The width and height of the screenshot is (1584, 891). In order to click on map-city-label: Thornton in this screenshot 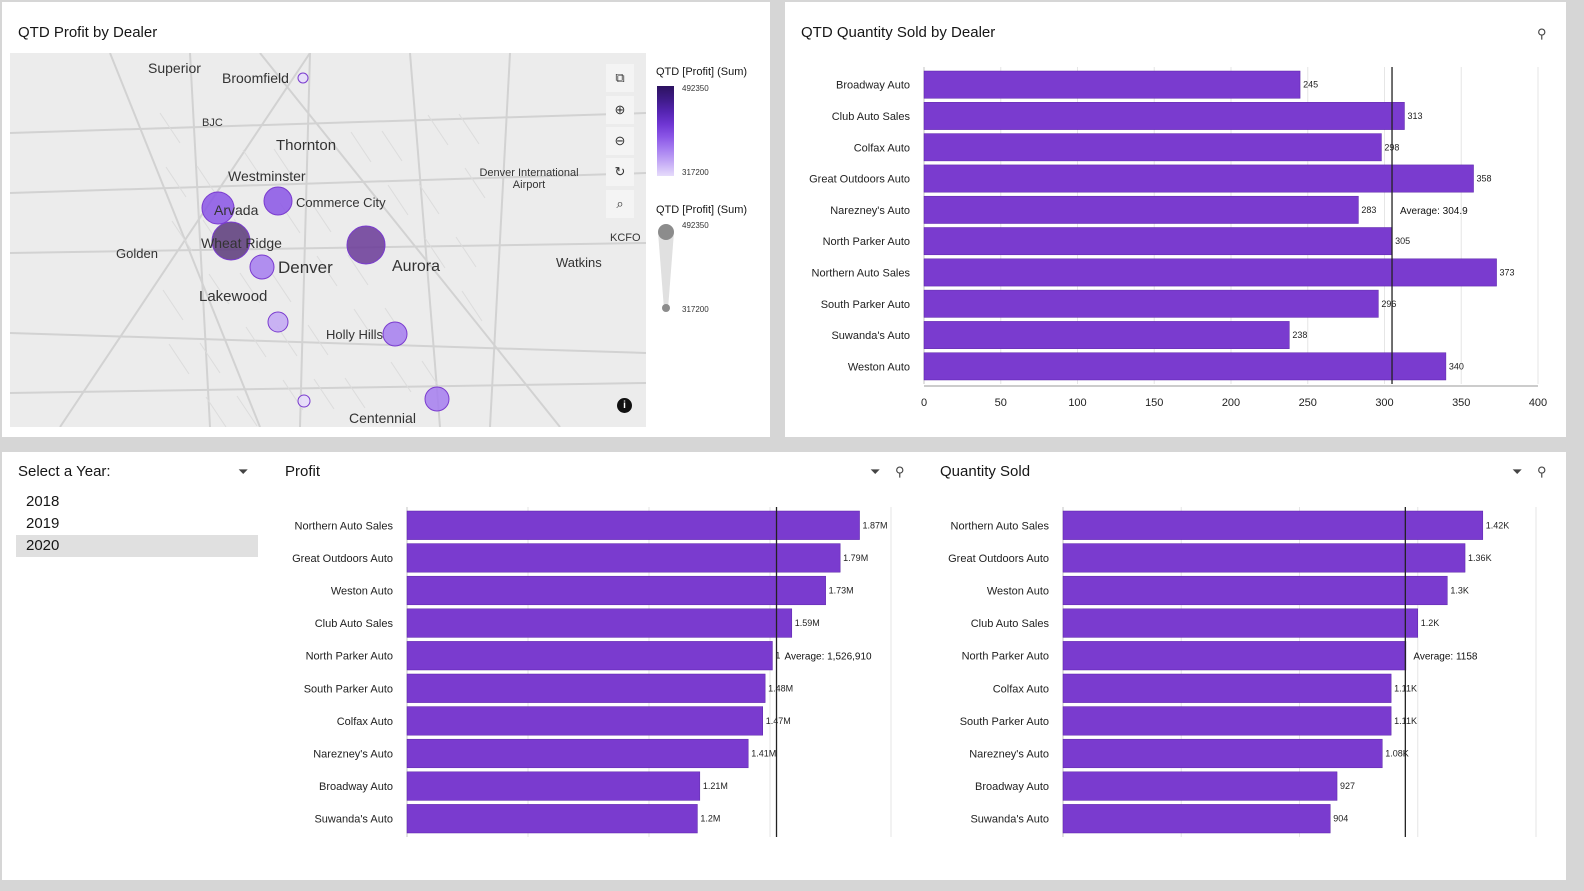, I will do `click(306, 145)`.